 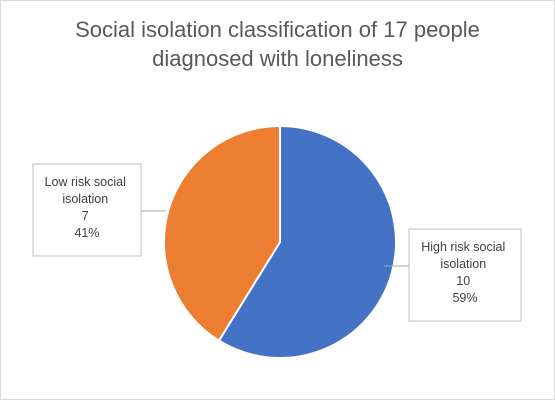 What do you see at coordinates (463, 247) in the screenshot?
I see `data-label-high-risk-name-1: High risk social` at bounding box center [463, 247].